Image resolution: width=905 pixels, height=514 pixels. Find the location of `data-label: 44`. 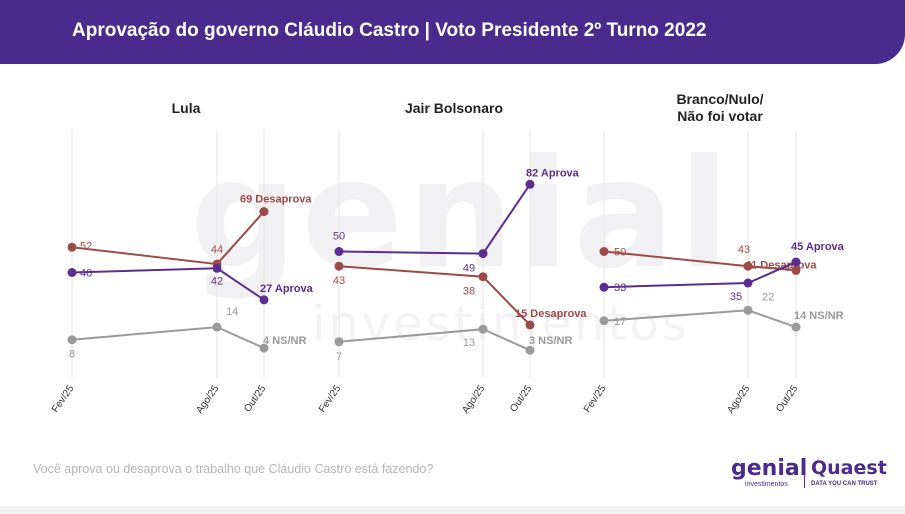

data-label: 44 is located at coordinates (217, 250).